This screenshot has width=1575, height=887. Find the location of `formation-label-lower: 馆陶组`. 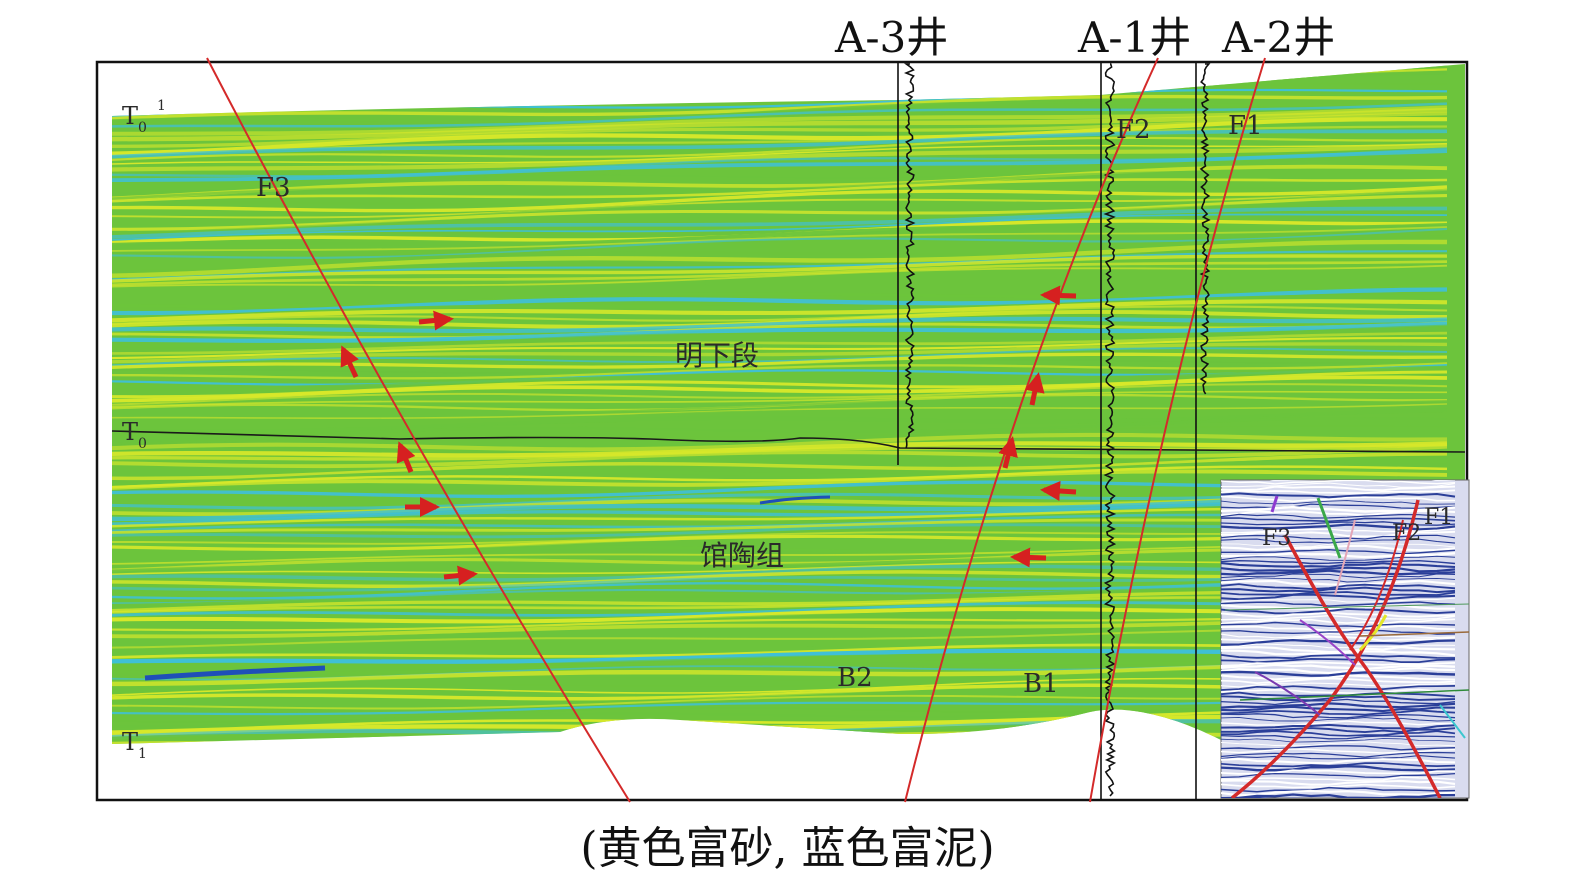

formation-label-lower: 馆陶组 is located at coordinates (742, 555).